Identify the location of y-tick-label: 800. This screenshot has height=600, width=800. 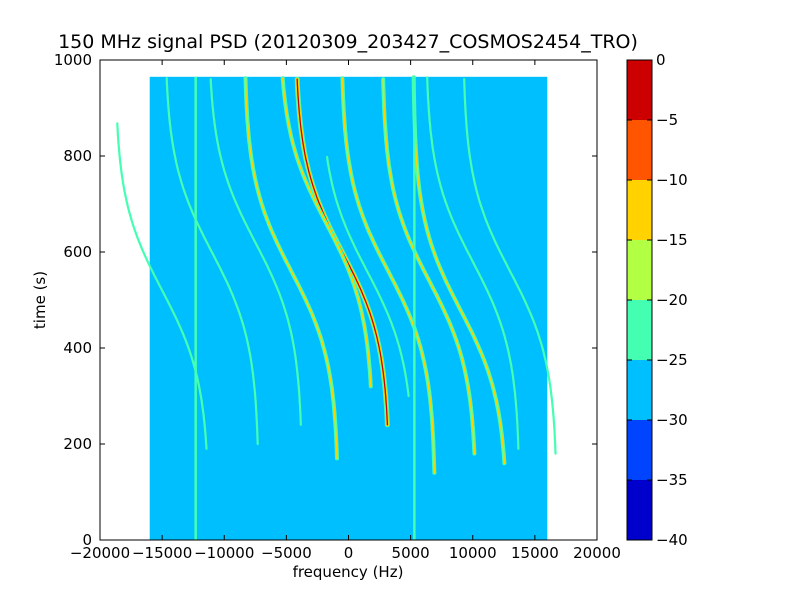
(77, 156).